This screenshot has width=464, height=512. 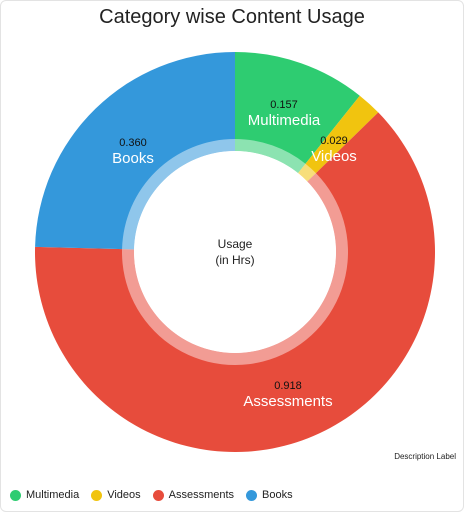 I want to click on slice-name-multimedia: Multimedia, so click(x=284, y=120).